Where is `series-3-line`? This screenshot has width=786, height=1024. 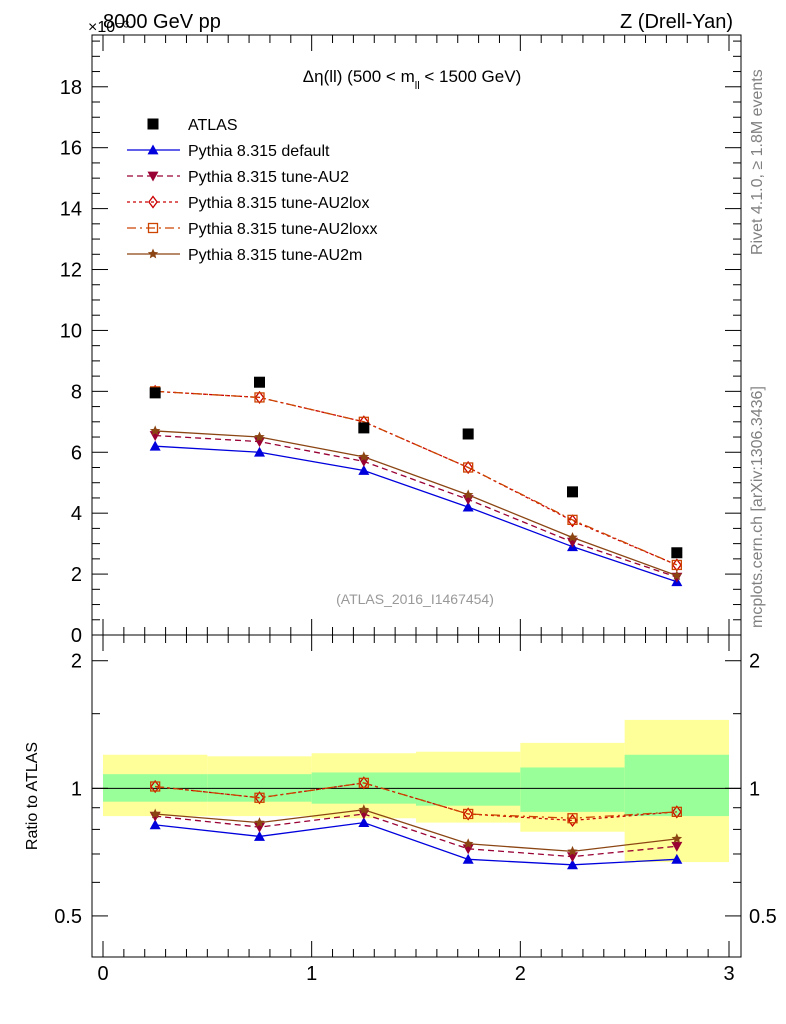 series-3-line is located at coordinates (416, 478).